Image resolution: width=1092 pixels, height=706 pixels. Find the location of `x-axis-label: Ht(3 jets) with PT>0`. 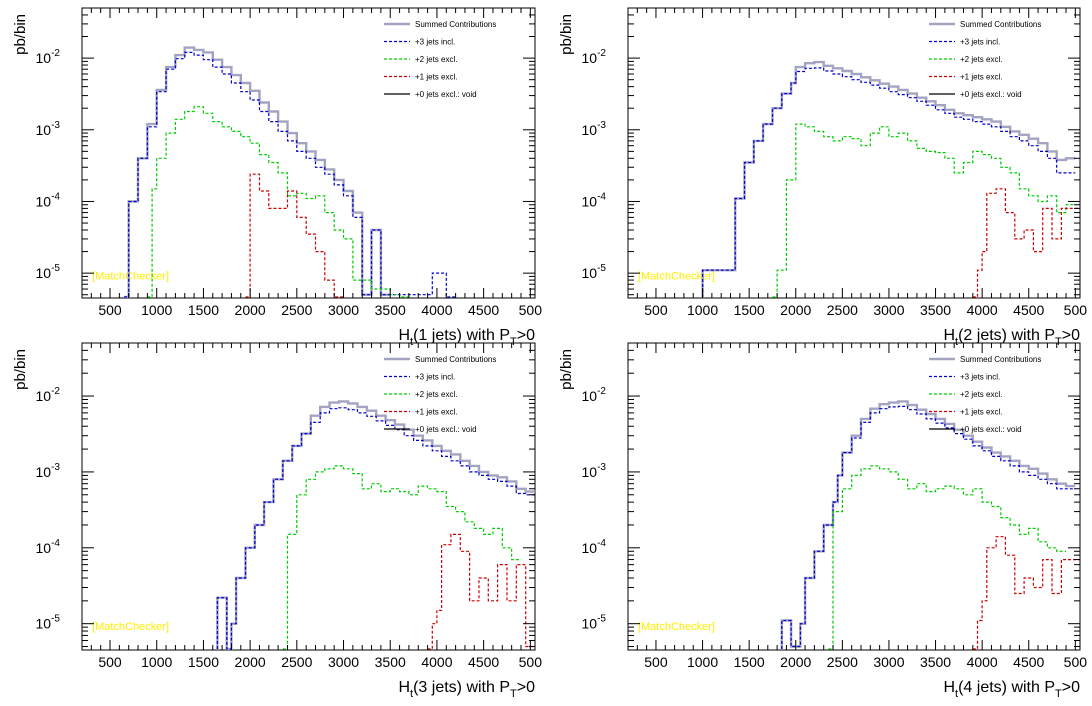

x-axis-label: Ht(3 jets) with PT>0 is located at coordinates (466, 689).